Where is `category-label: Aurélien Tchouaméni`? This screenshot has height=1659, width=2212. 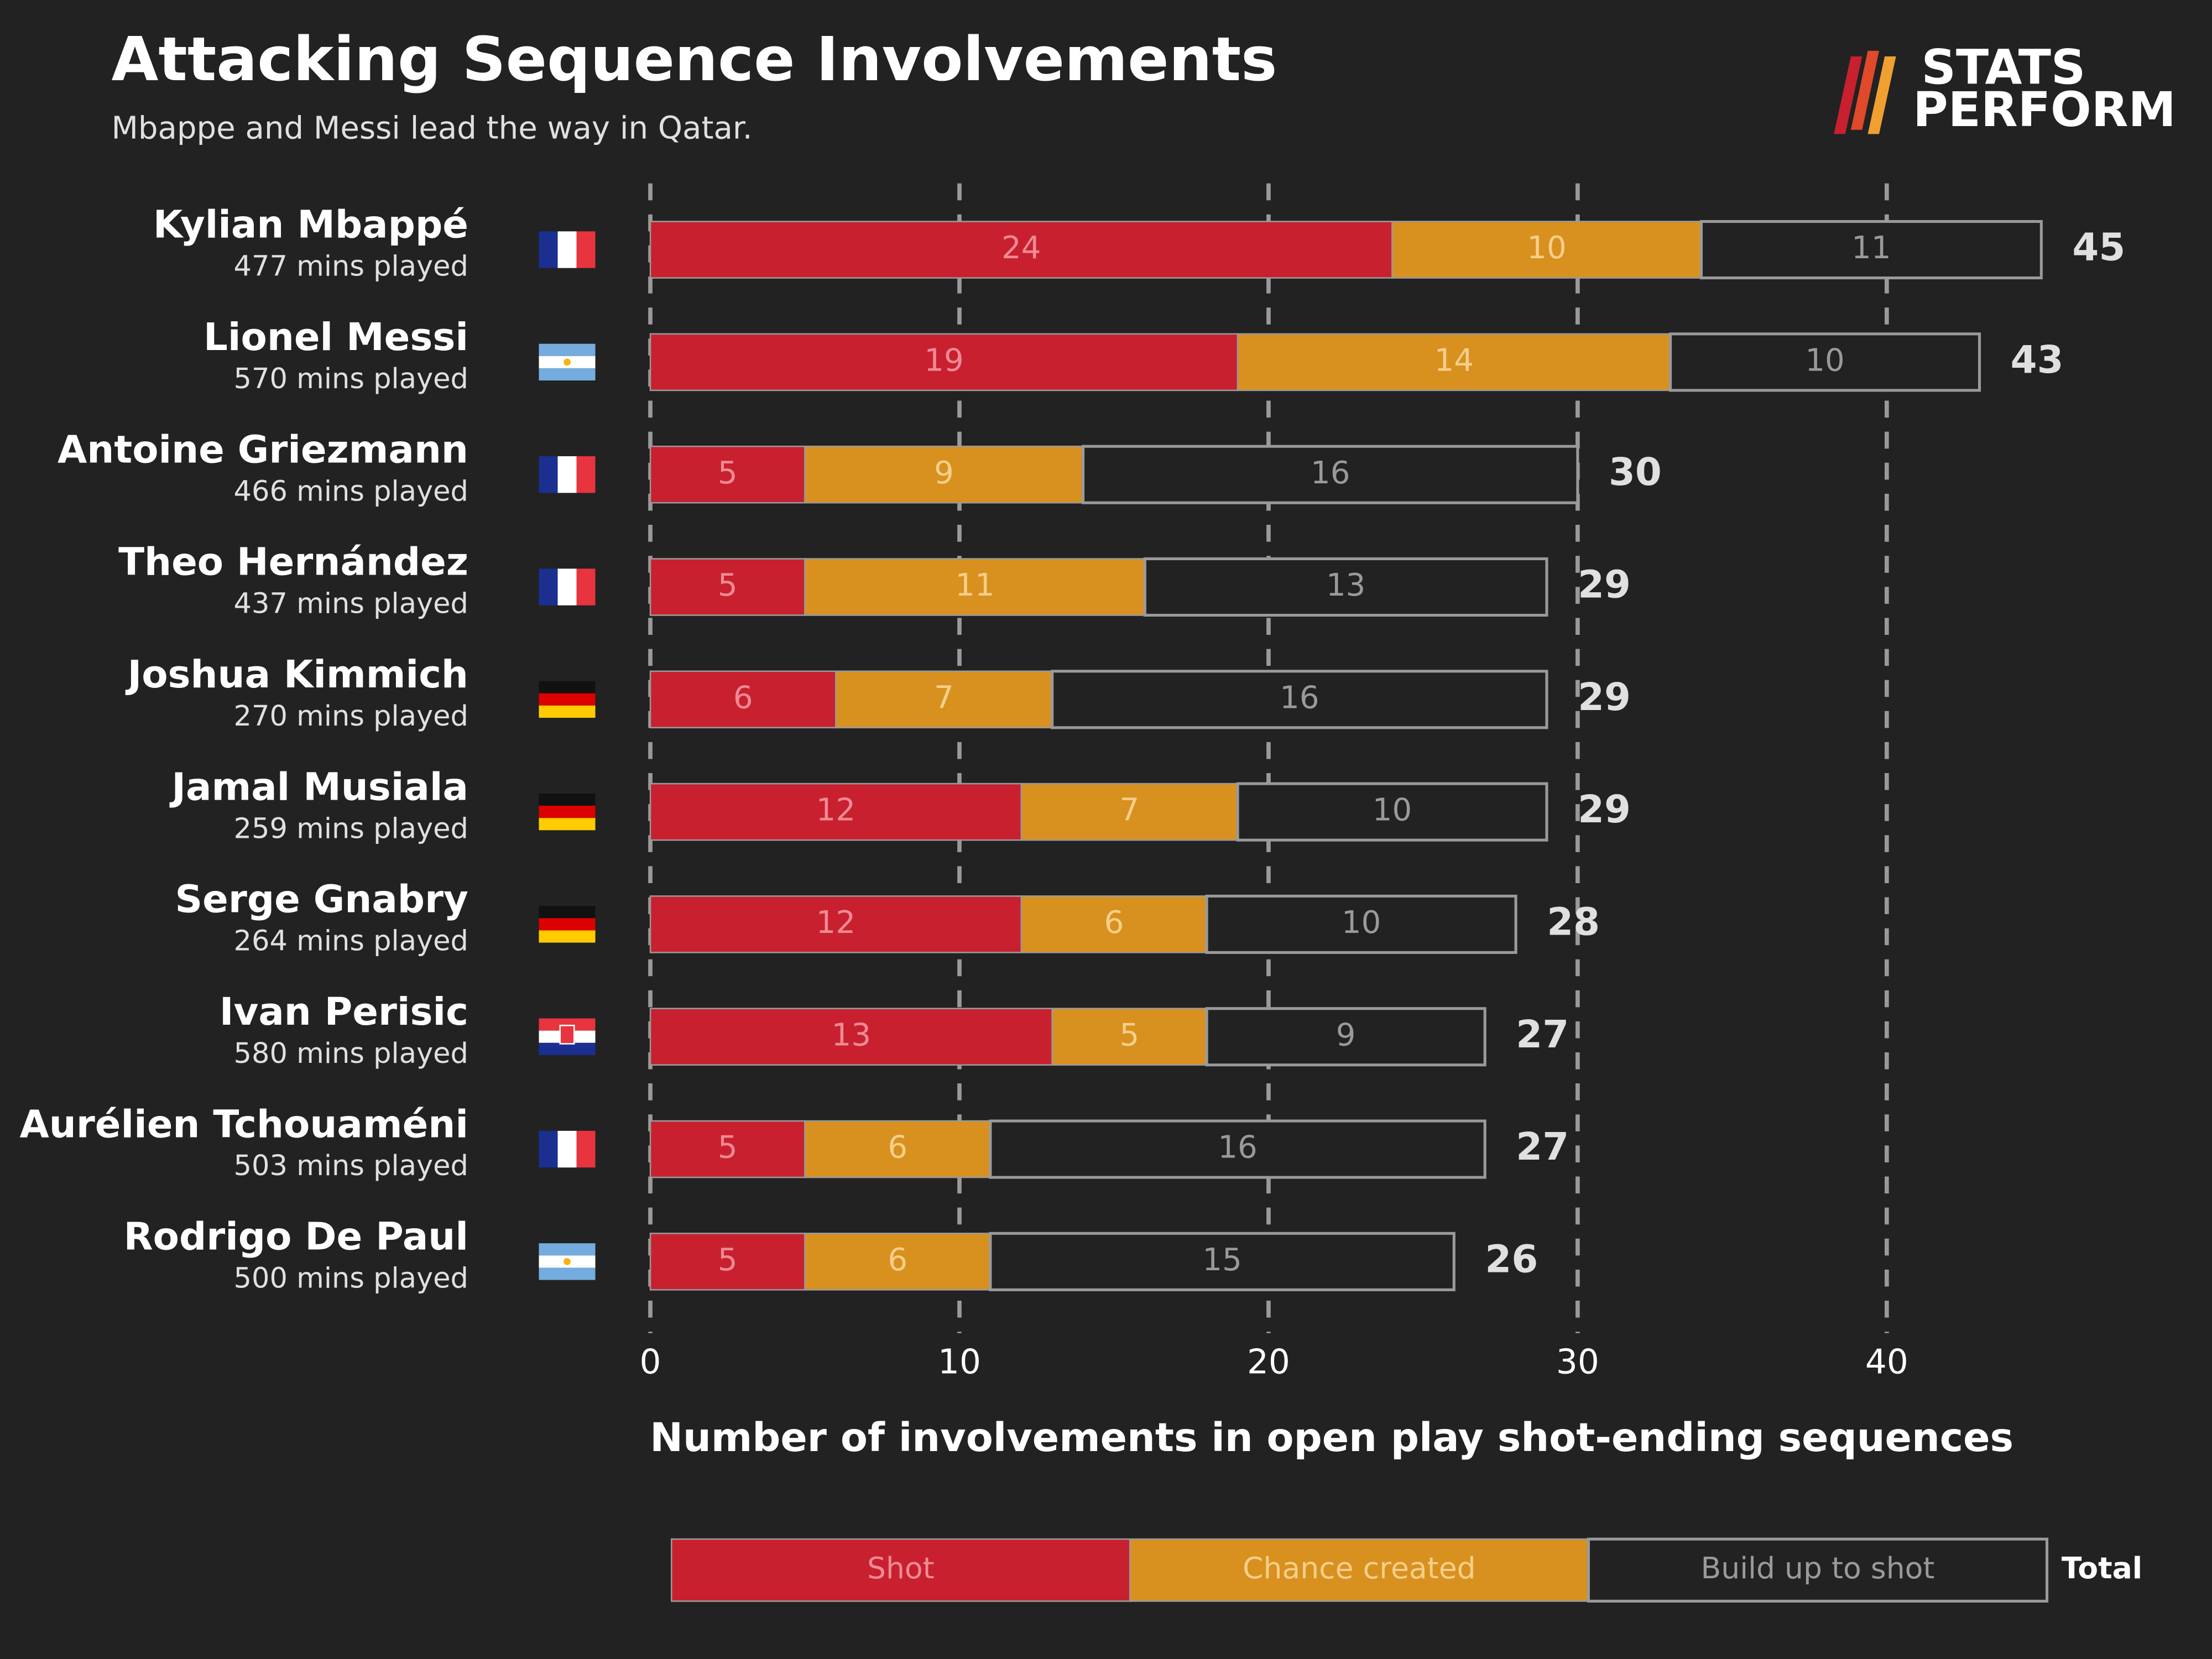
category-label: Aurélien Tchouaméni is located at coordinates (244, 1124).